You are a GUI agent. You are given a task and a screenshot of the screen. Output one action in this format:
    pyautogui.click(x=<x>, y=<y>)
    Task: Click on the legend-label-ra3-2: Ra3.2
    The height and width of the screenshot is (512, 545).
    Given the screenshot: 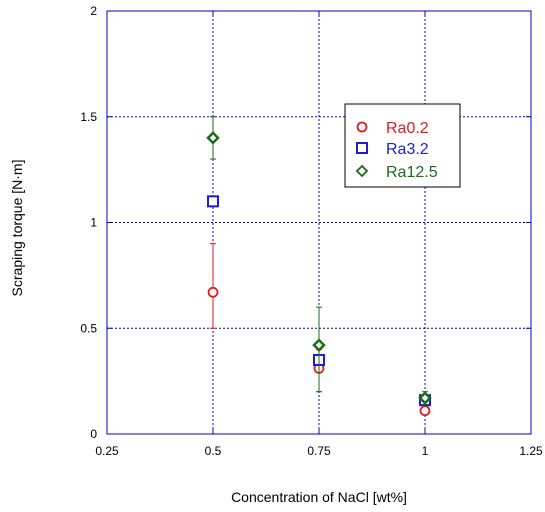 What is the action you would take?
    pyautogui.click(x=407, y=149)
    